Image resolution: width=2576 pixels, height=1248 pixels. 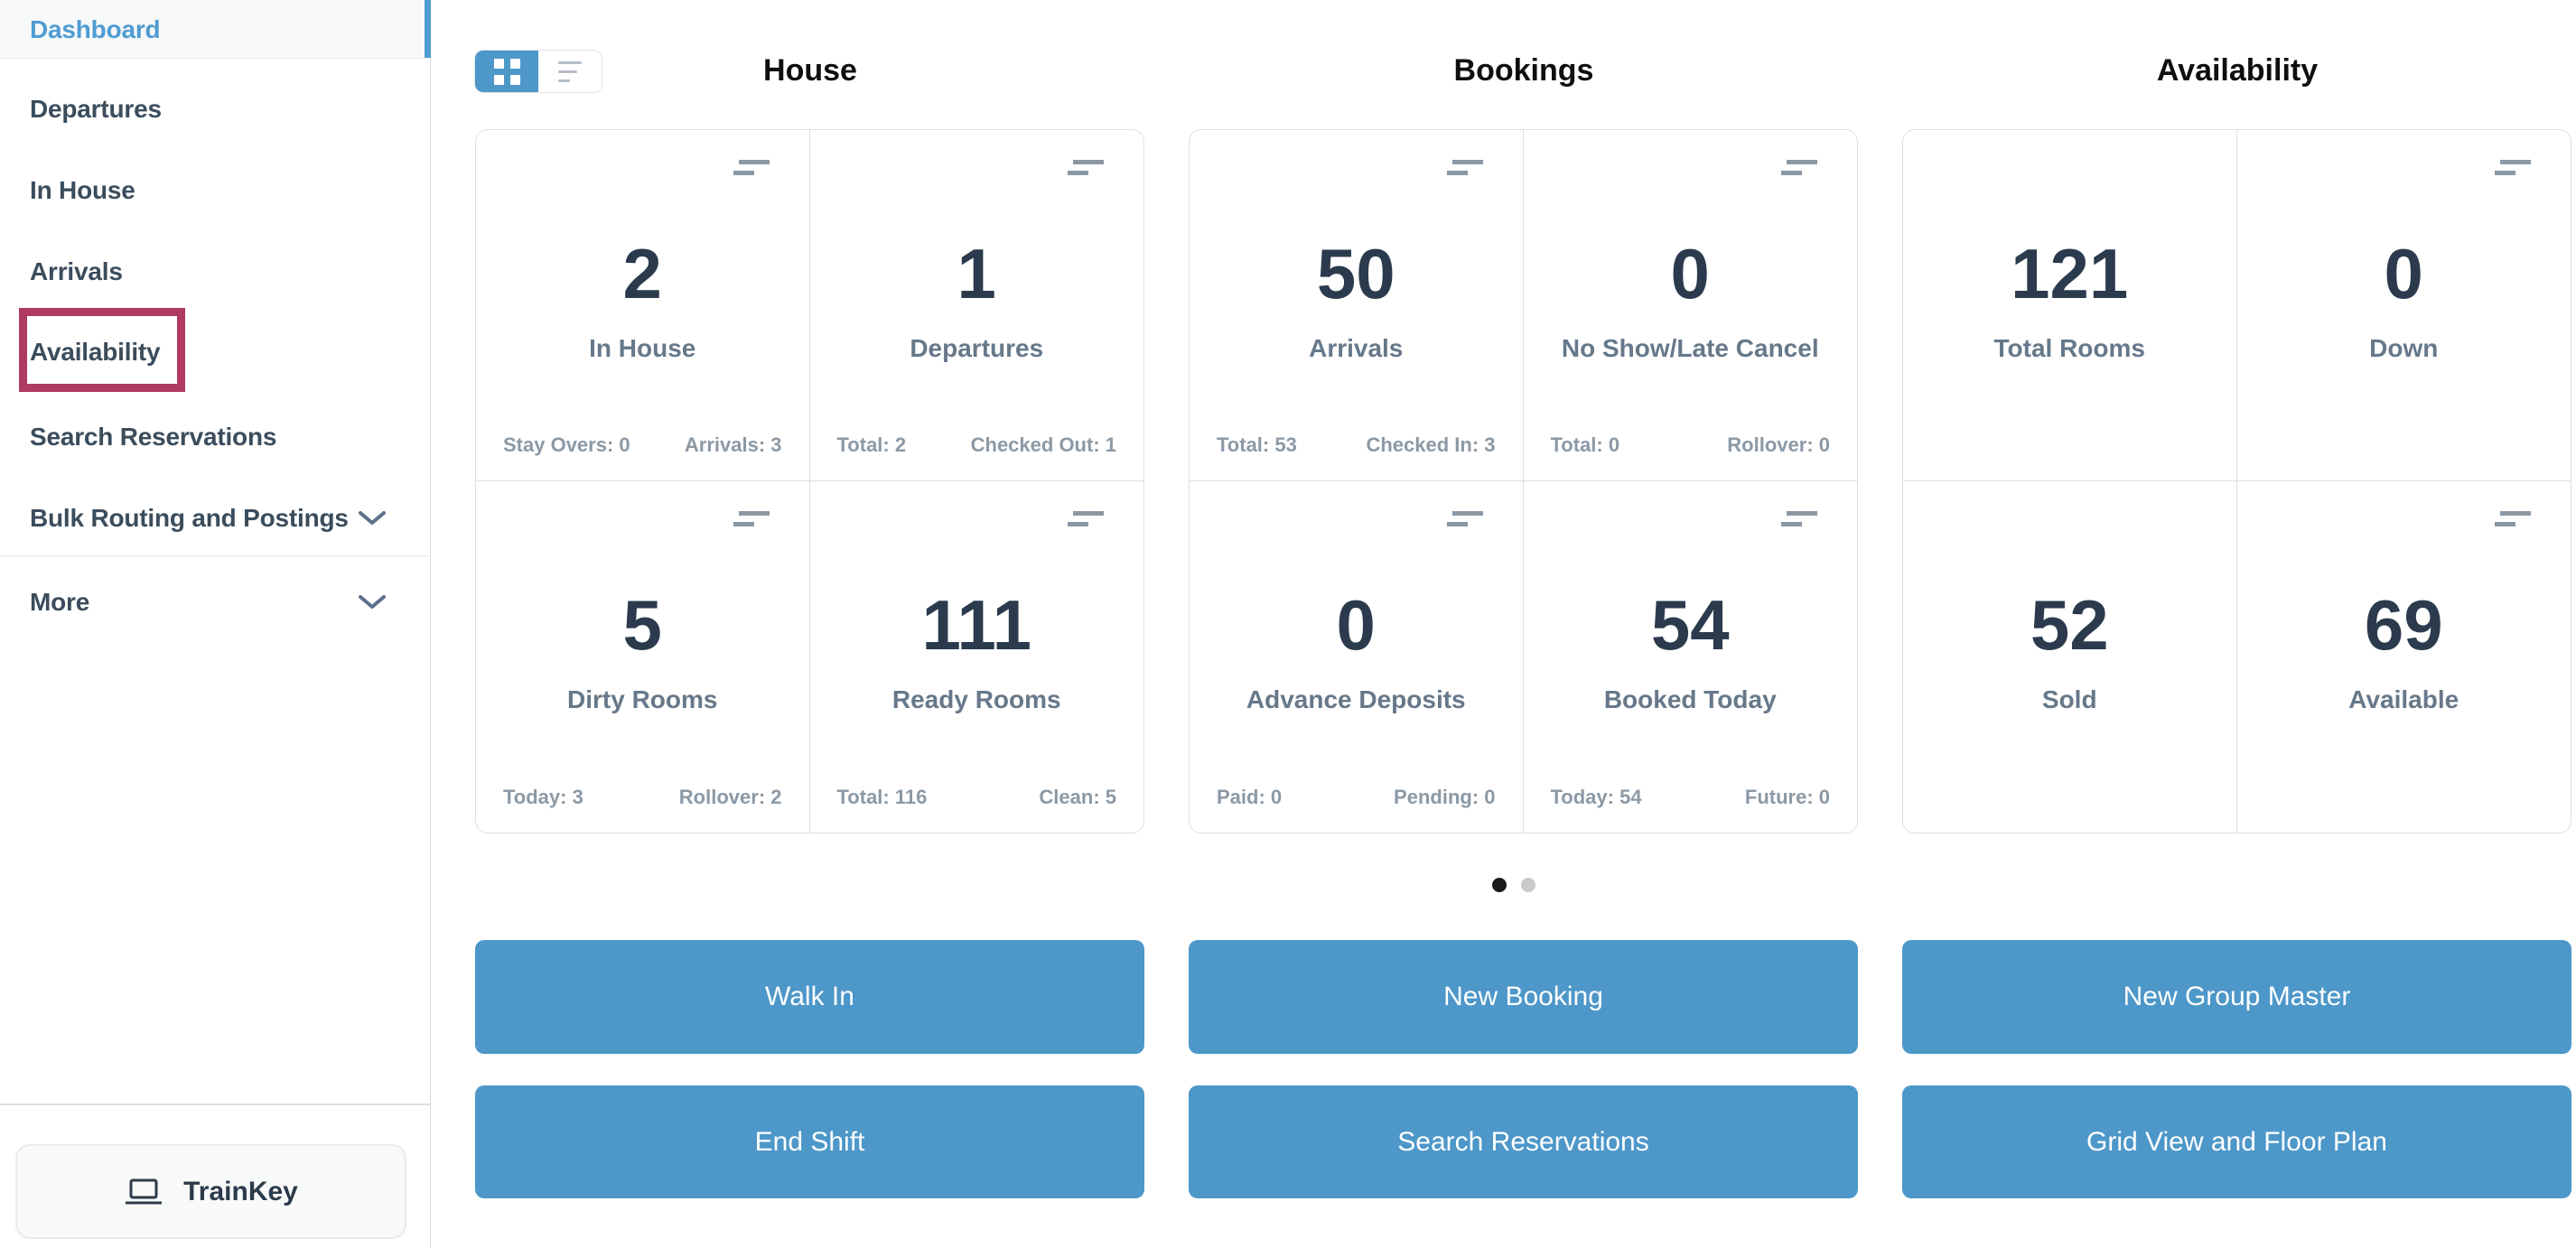 What do you see at coordinates (1356, 348) in the screenshot?
I see `card-label: Arrivals` at bounding box center [1356, 348].